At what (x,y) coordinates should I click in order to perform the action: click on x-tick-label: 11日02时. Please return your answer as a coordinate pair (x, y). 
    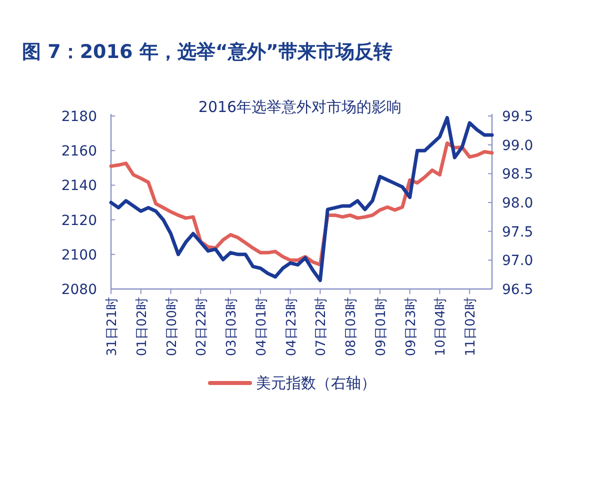
    Looking at the image, I should click on (471, 326).